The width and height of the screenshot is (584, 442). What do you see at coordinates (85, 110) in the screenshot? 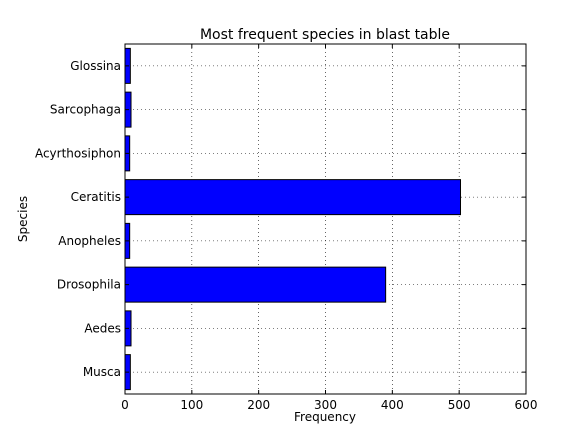
I see `y-tick-label: Sarcophaga` at bounding box center [85, 110].